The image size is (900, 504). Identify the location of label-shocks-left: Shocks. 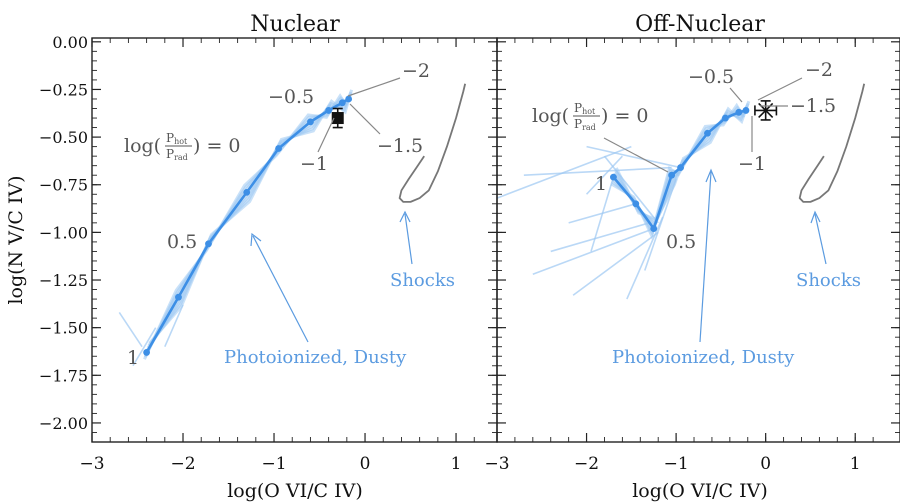
(422, 280).